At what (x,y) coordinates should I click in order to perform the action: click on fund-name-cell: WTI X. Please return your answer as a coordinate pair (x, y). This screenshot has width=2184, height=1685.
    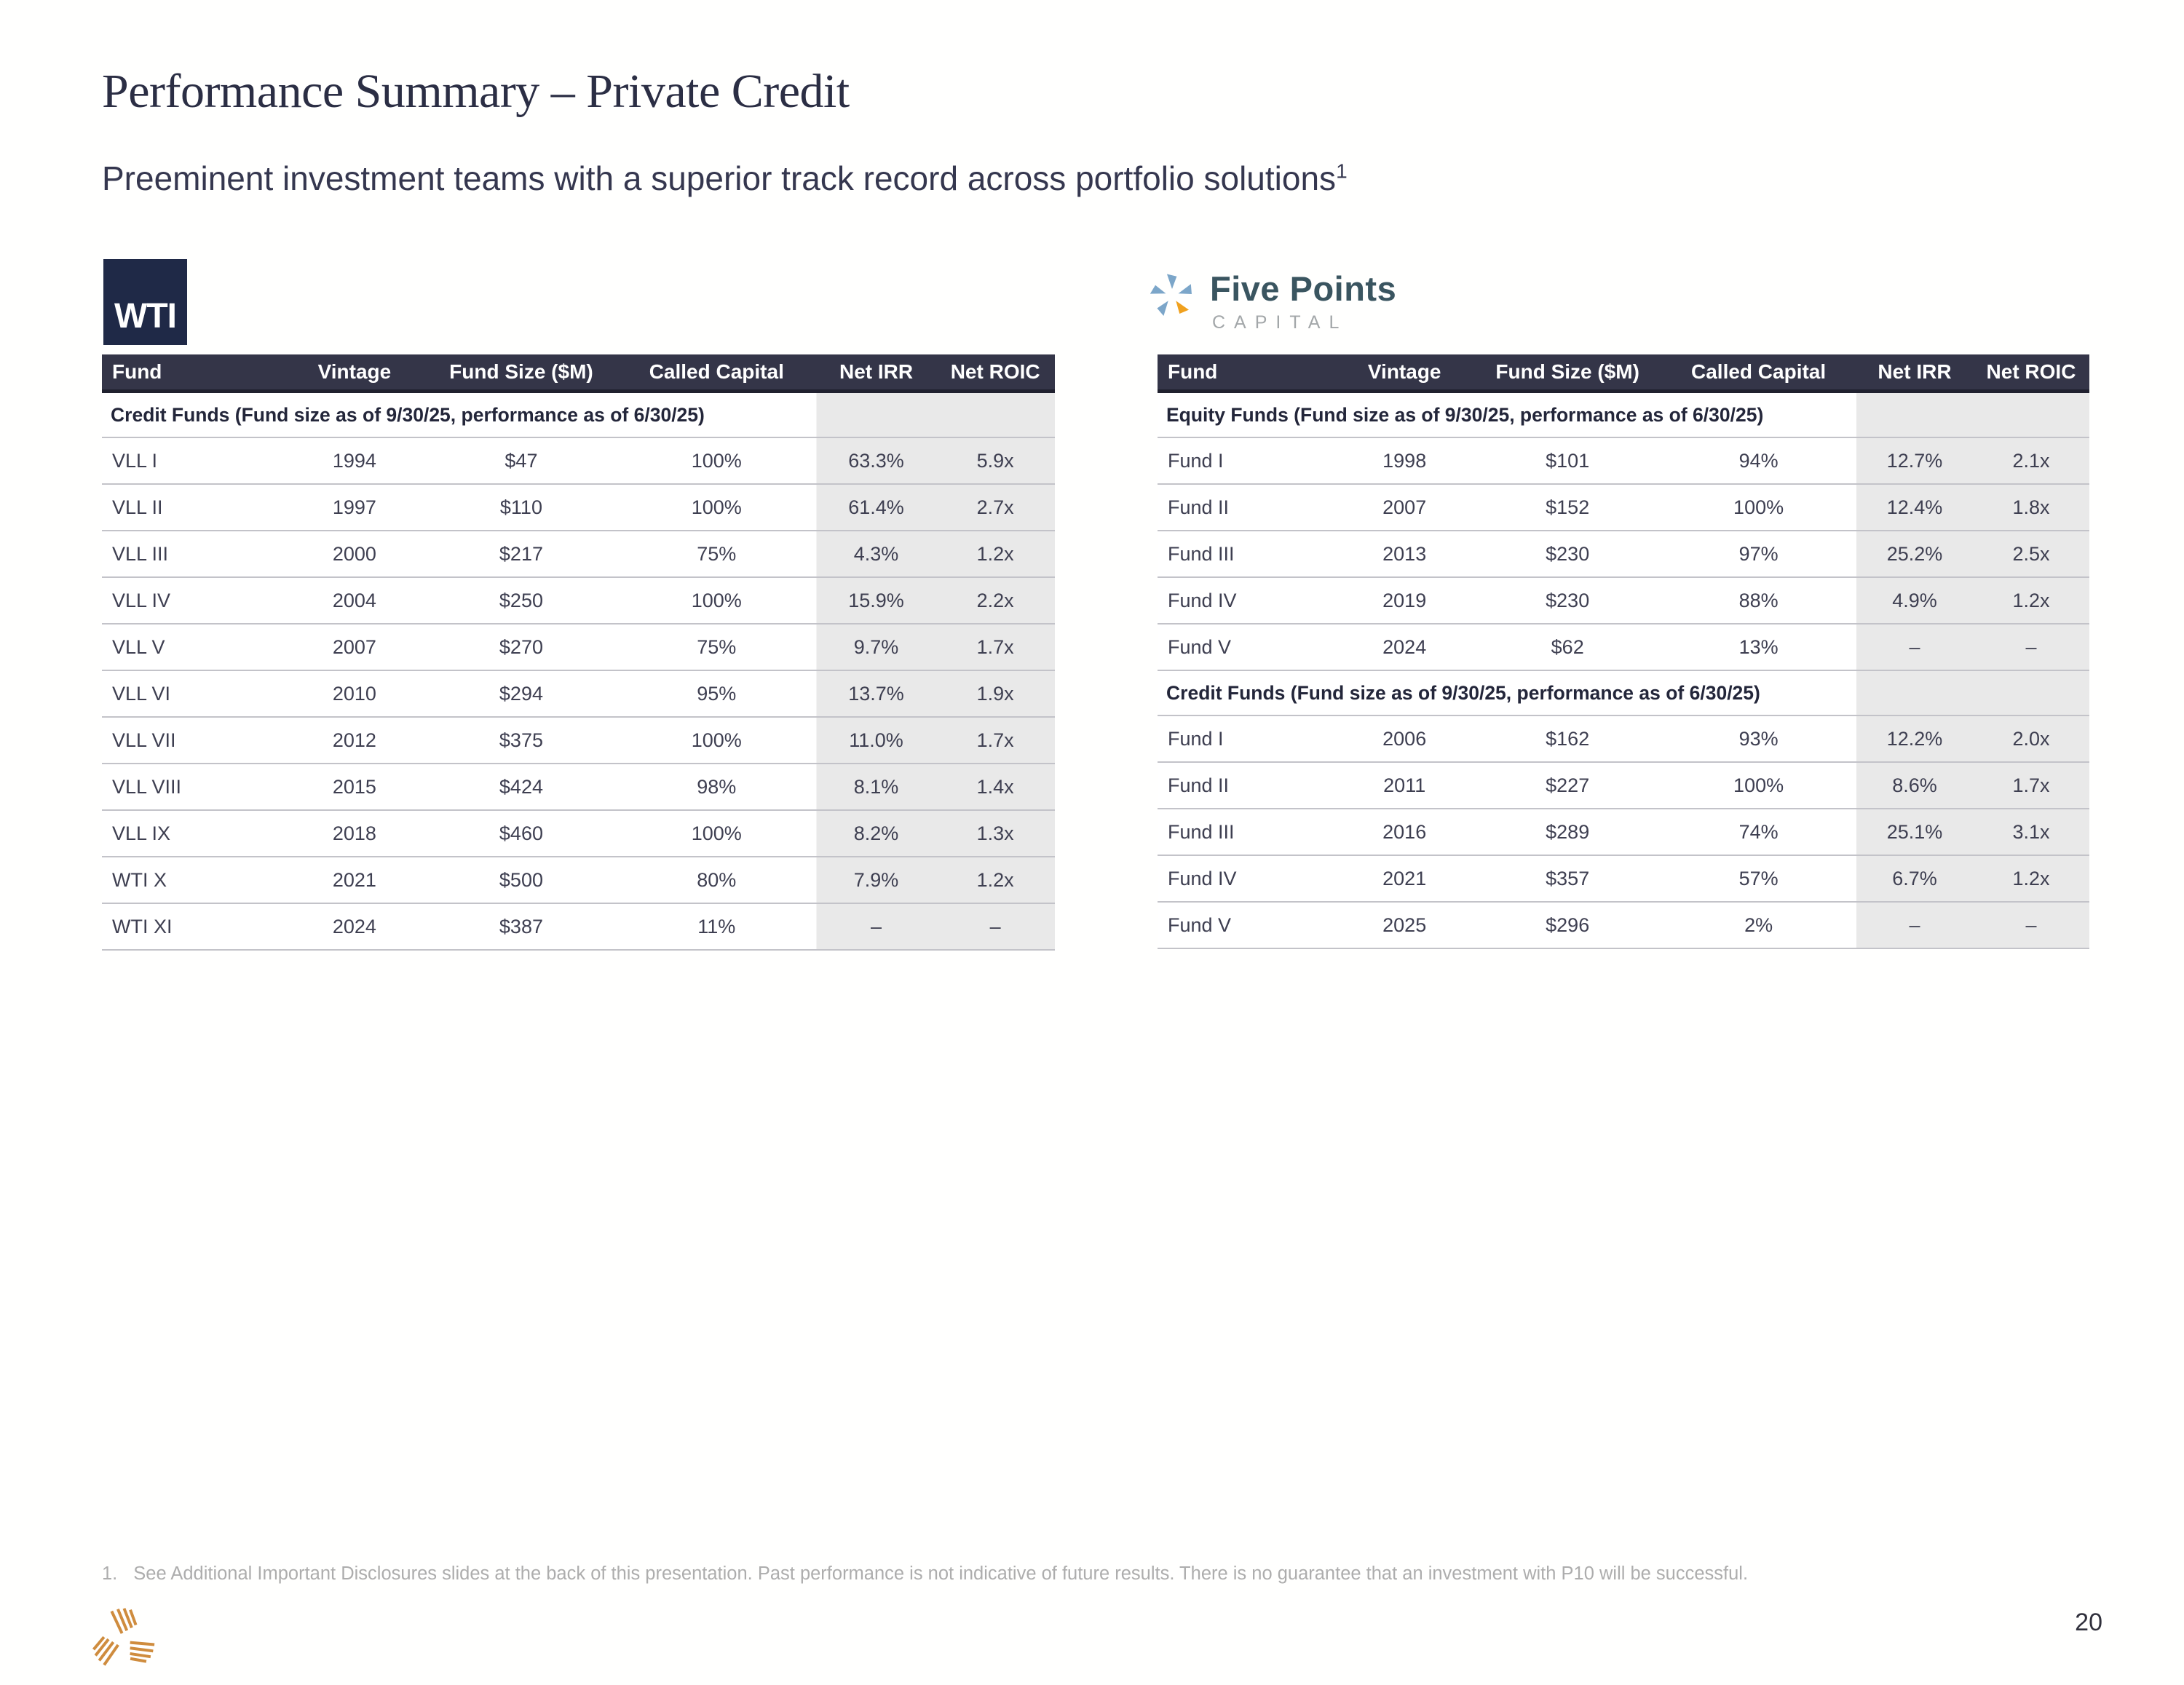
    Looking at the image, I should click on (139, 879).